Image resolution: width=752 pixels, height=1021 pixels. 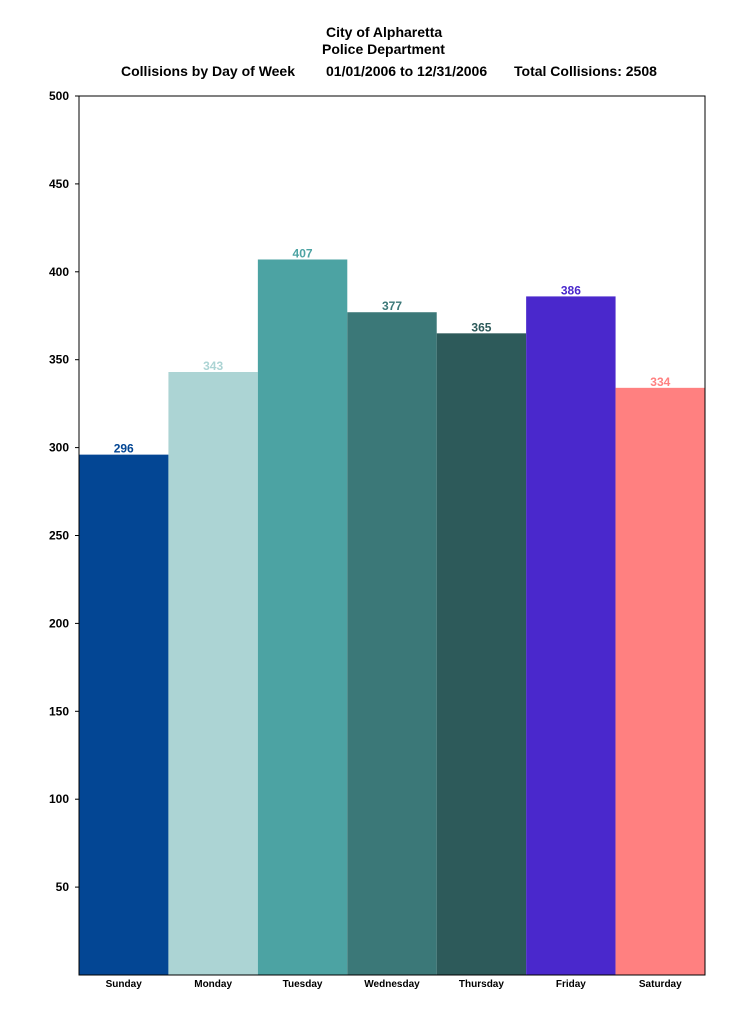 What do you see at coordinates (213, 984) in the screenshot?
I see `x-tick-label-monday: Monday` at bounding box center [213, 984].